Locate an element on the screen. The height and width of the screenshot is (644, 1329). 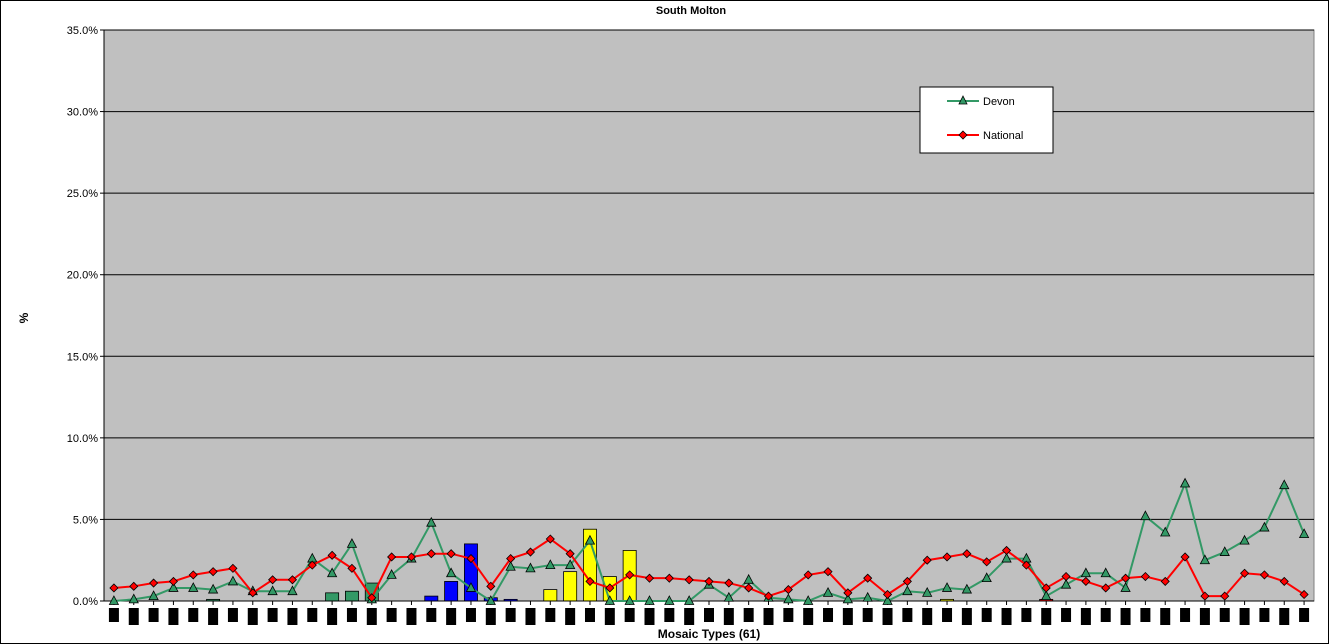
x-axis-title: Mosaic Types (61) is located at coordinates (709, 634).